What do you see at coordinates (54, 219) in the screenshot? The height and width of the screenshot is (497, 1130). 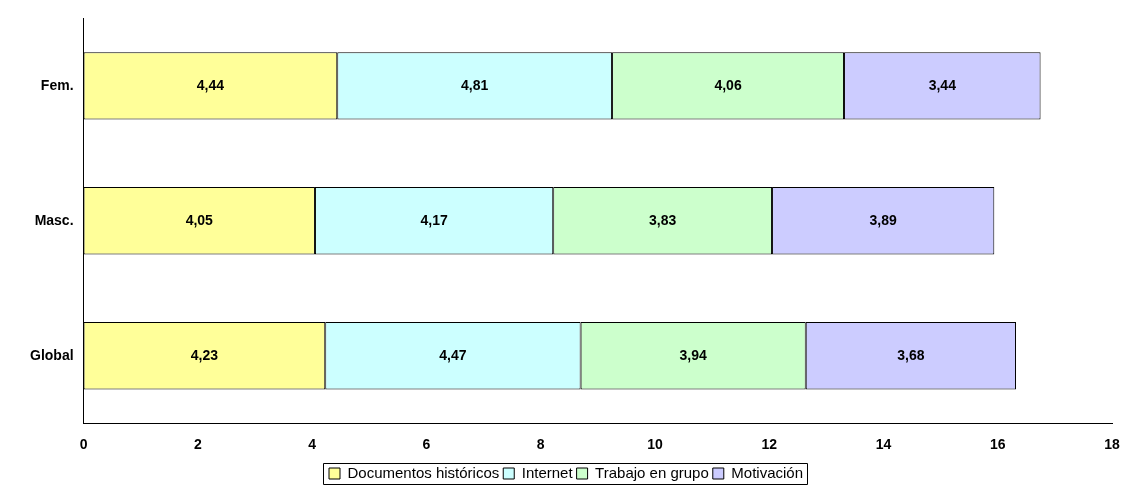 I see `y-tick-label: Masc.` at bounding box center [54, 219].